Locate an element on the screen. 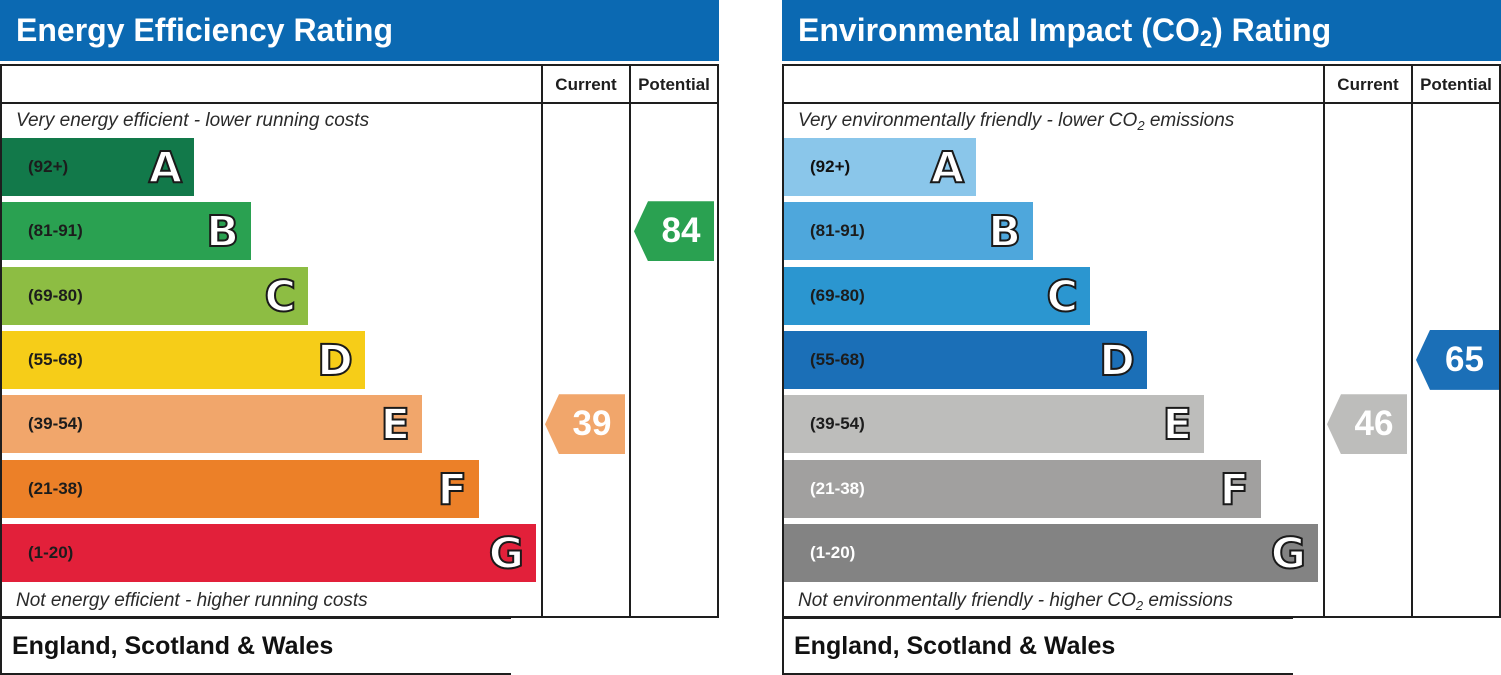  potential-rating-arrow: 65 is located at coordinates (1457, 359).